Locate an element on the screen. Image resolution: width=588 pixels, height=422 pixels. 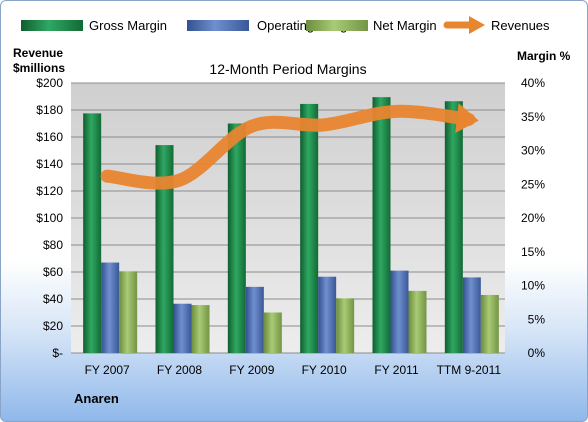
legend-swatch-revenues is located at coordinates (464, 25).